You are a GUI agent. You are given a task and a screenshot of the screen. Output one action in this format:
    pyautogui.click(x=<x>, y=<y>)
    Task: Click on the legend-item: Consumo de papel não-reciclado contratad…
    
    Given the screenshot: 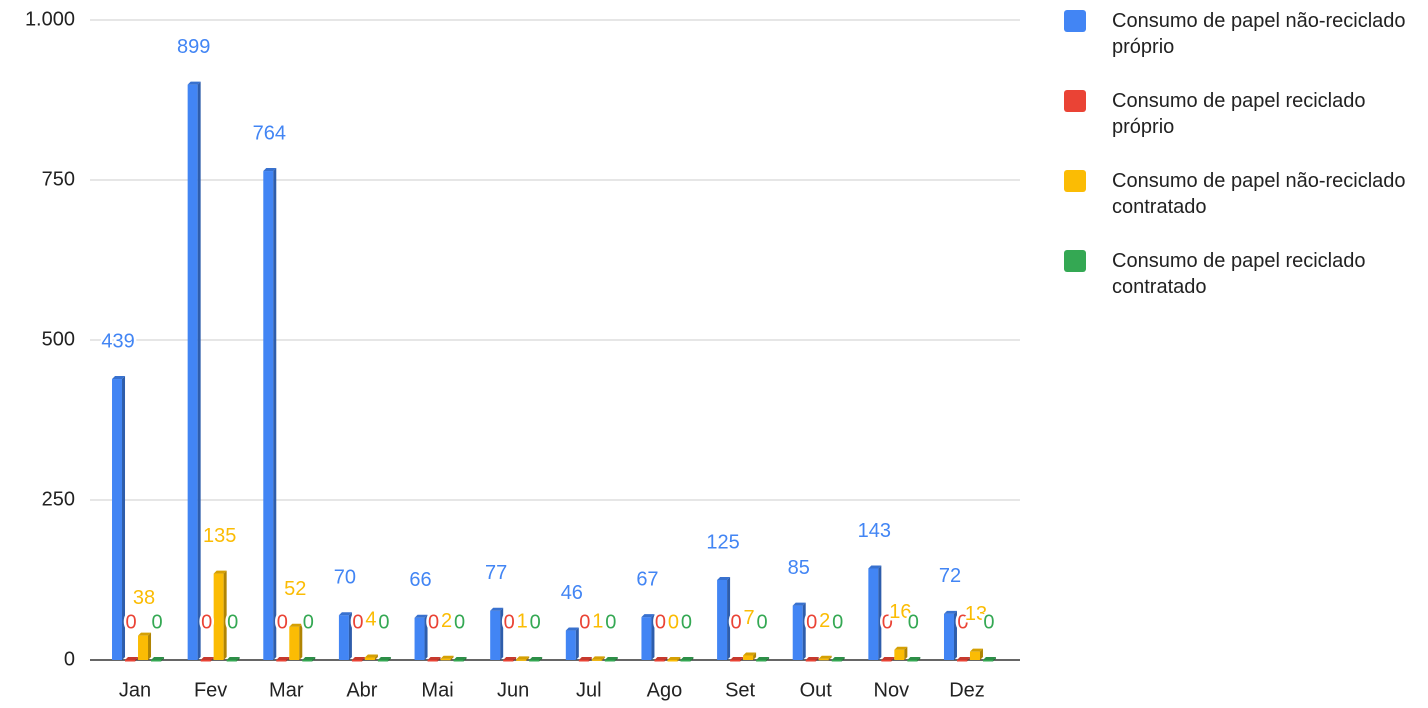 What is the action you would take?
    pyautogui.click(x=1246, y=194)
    